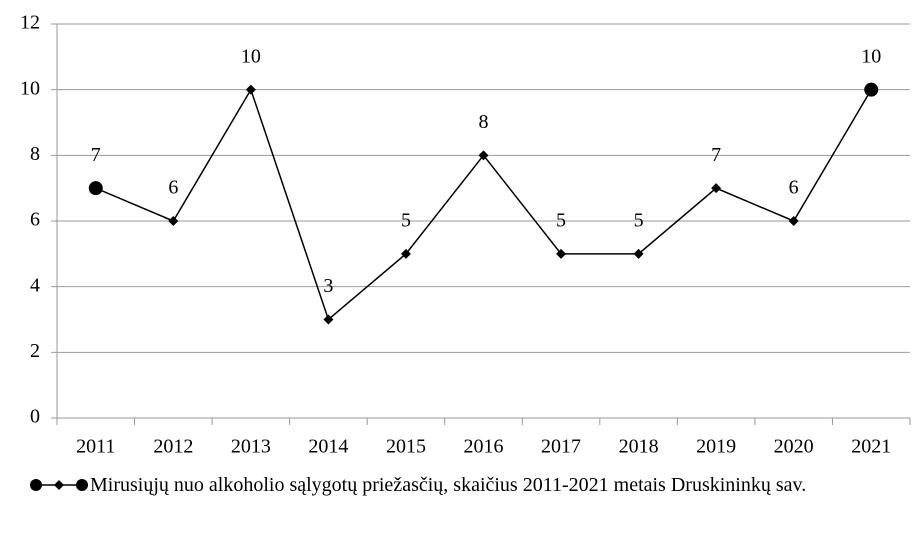  What do you see at coordinates (794, 447) in the screenshot?
I see `x-tick-label: 2020` at bounding box center [794, 447].